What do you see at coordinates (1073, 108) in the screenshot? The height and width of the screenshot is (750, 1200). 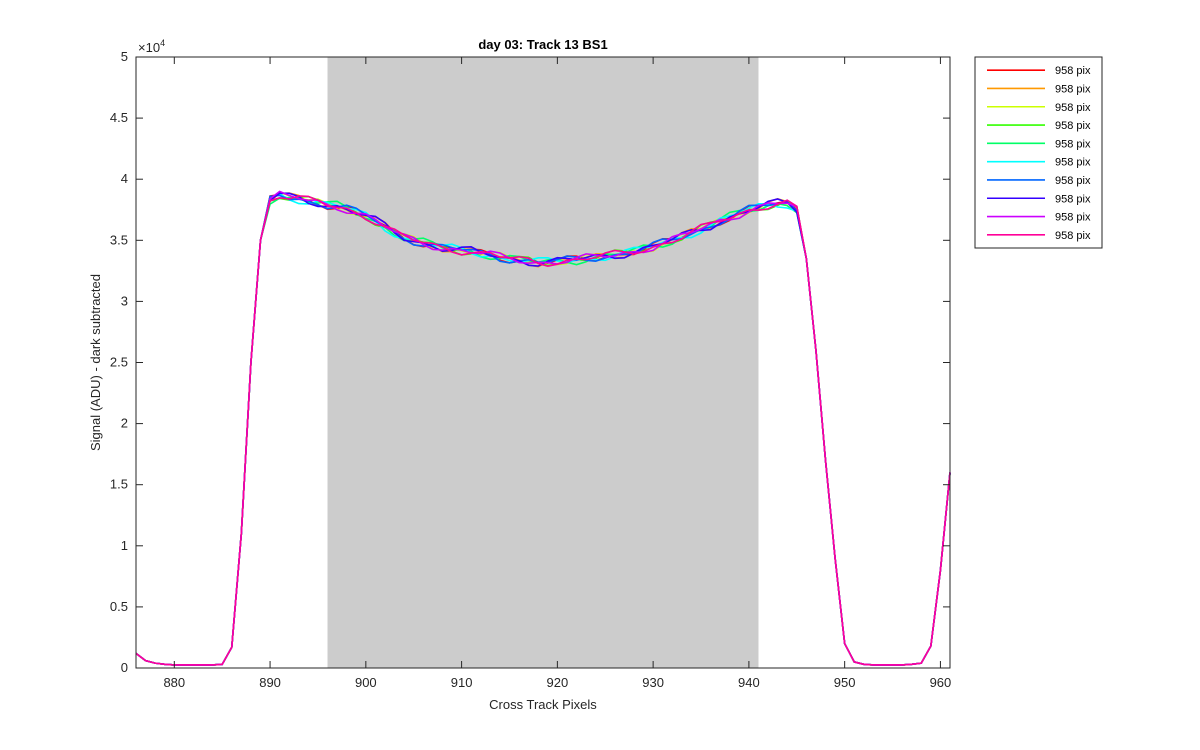 I see `legend-entry-3: 958 pix` at bounding box center [1073, 108].